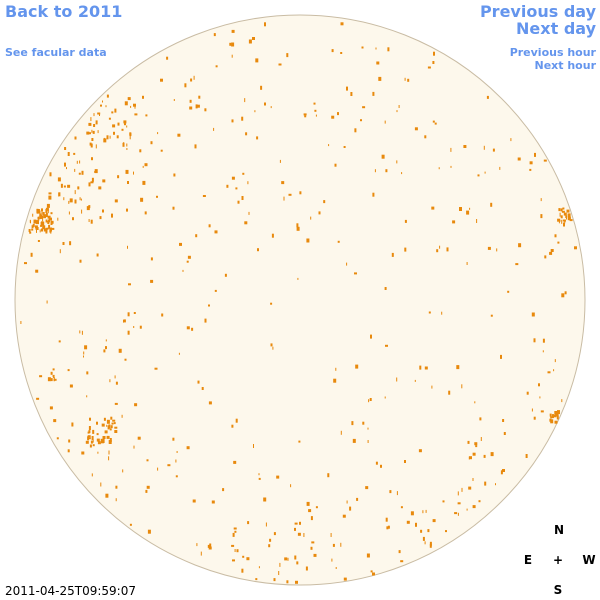 The image size is (600, 600). I want to click on compass-north: N, so click(559, 530).